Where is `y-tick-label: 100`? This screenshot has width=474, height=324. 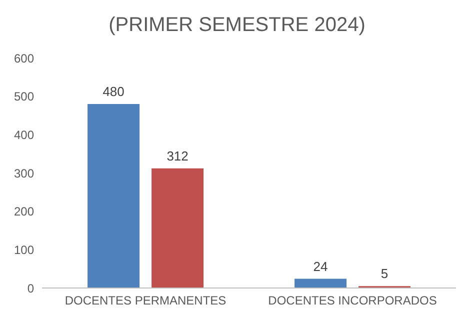 y-tick-label: 100 is located at coordinates (24, 249).